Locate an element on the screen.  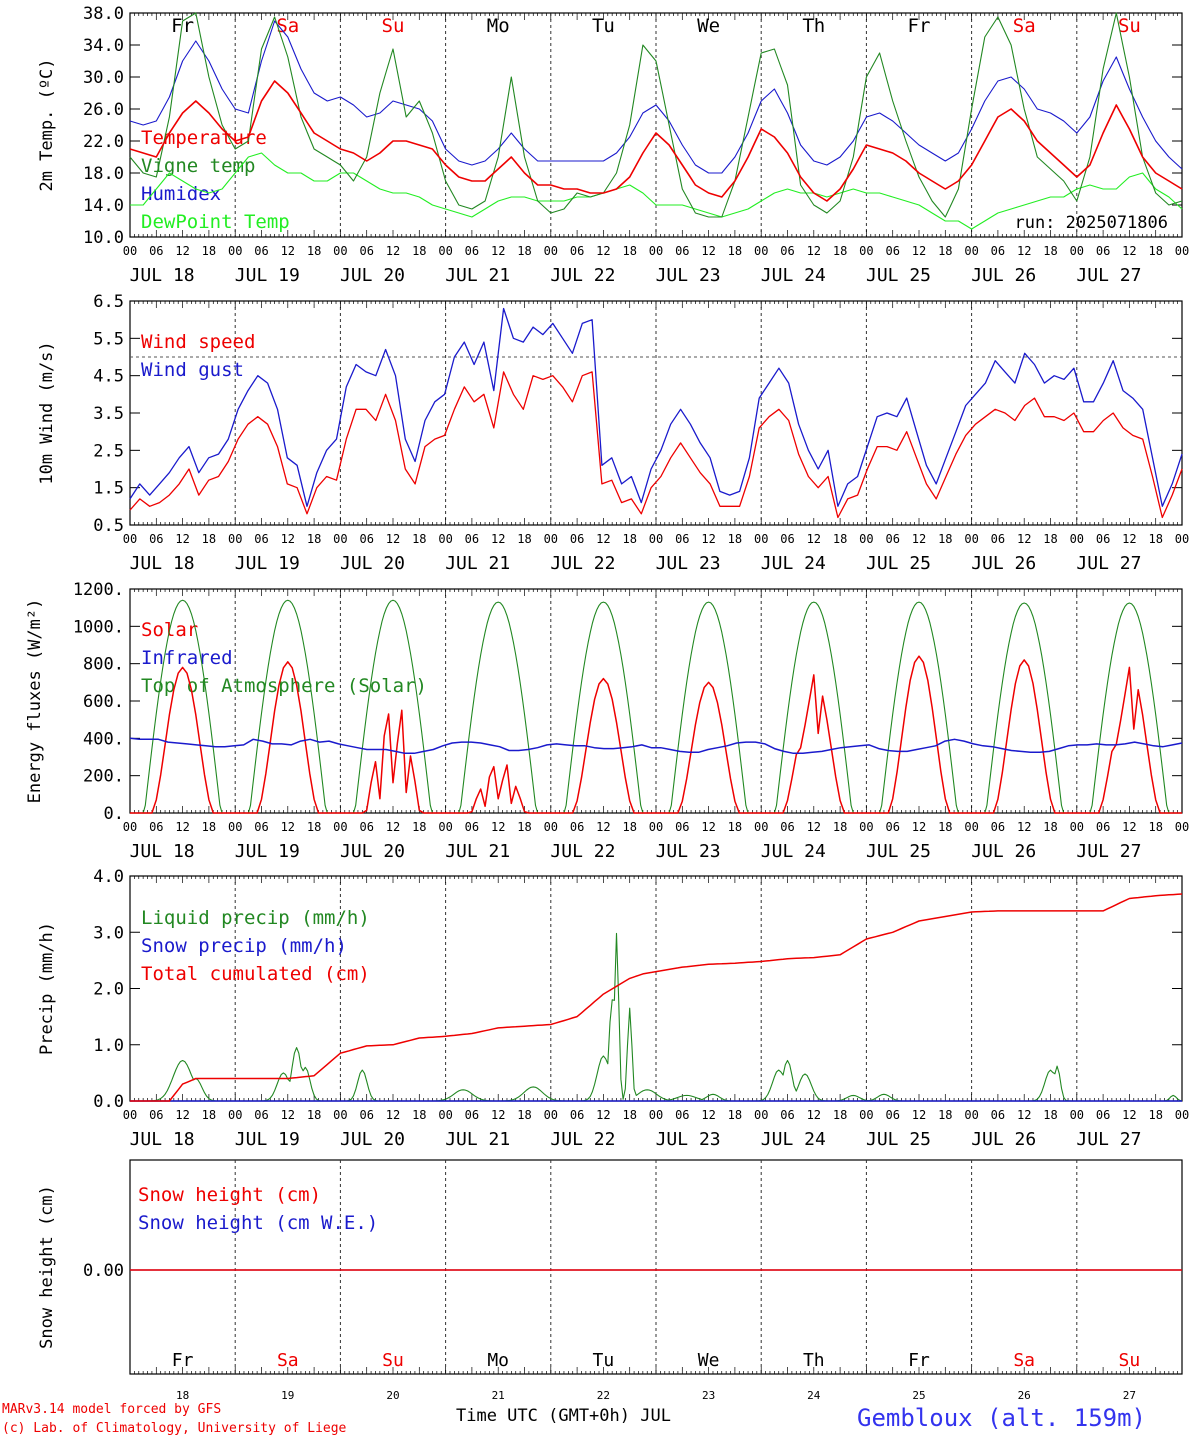
day-name-label: Su is located at coordinates (1129, 26).